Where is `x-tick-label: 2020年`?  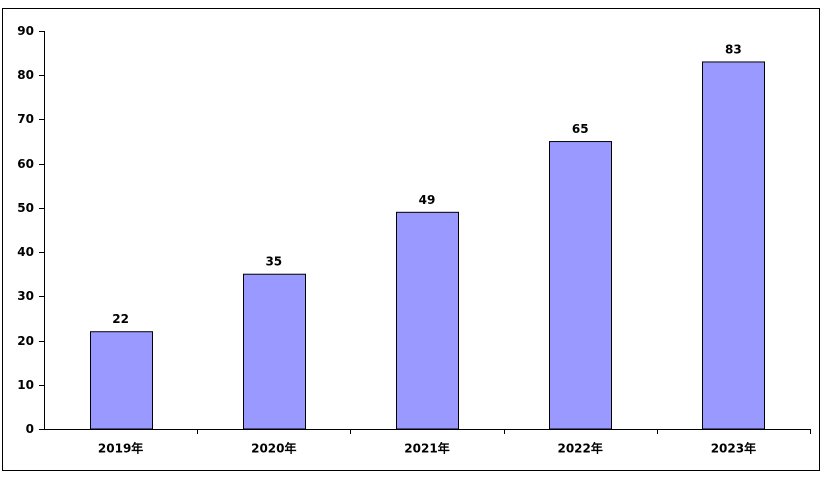 x-tick-label: 2020年 is located at coordinates (273, 448).